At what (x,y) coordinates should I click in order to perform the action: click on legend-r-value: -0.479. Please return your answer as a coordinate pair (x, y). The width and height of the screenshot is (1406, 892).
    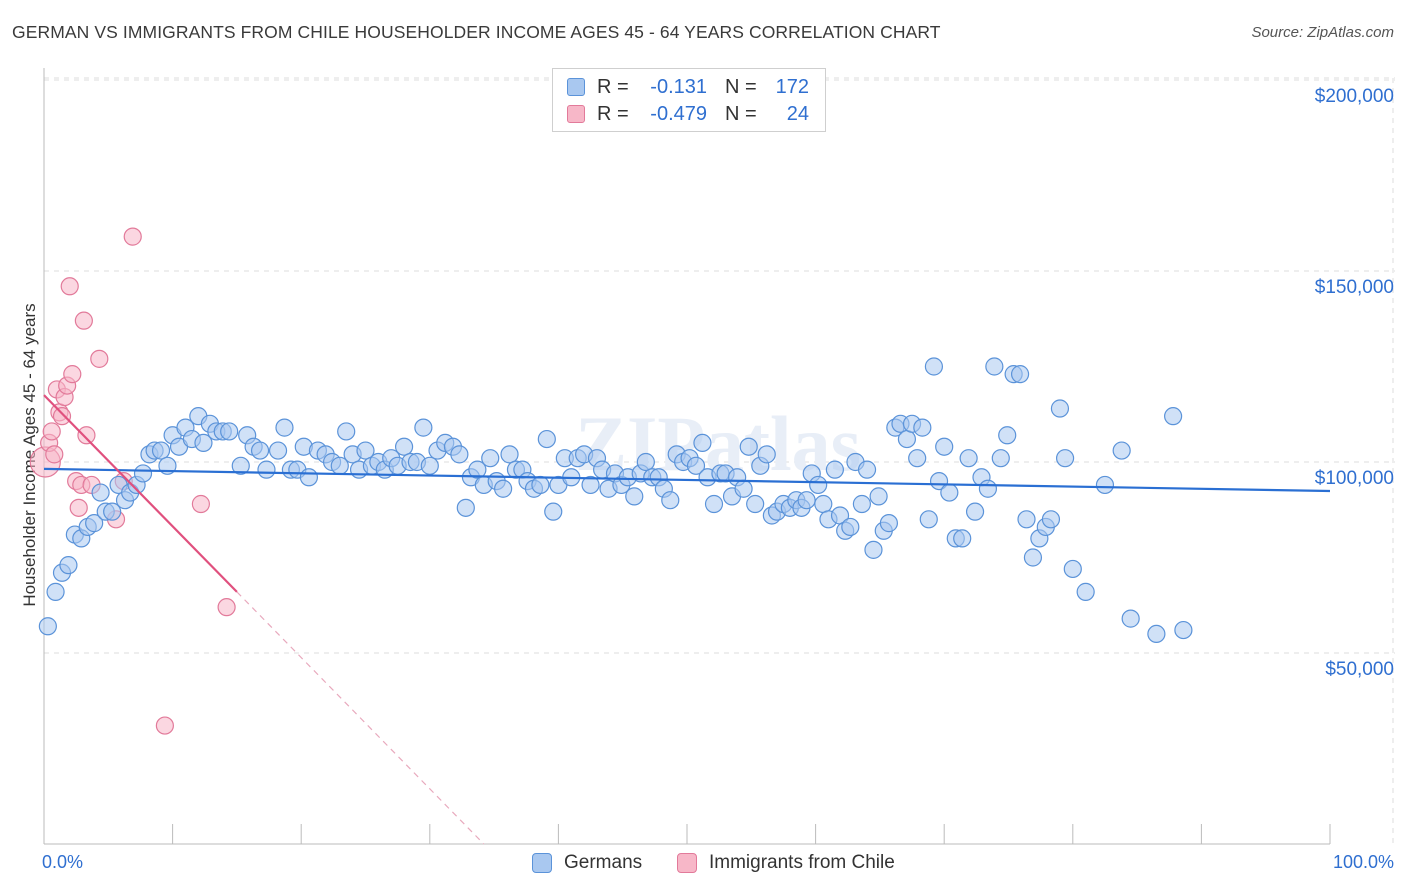
    Looking at the image, I should click on (678, 113).